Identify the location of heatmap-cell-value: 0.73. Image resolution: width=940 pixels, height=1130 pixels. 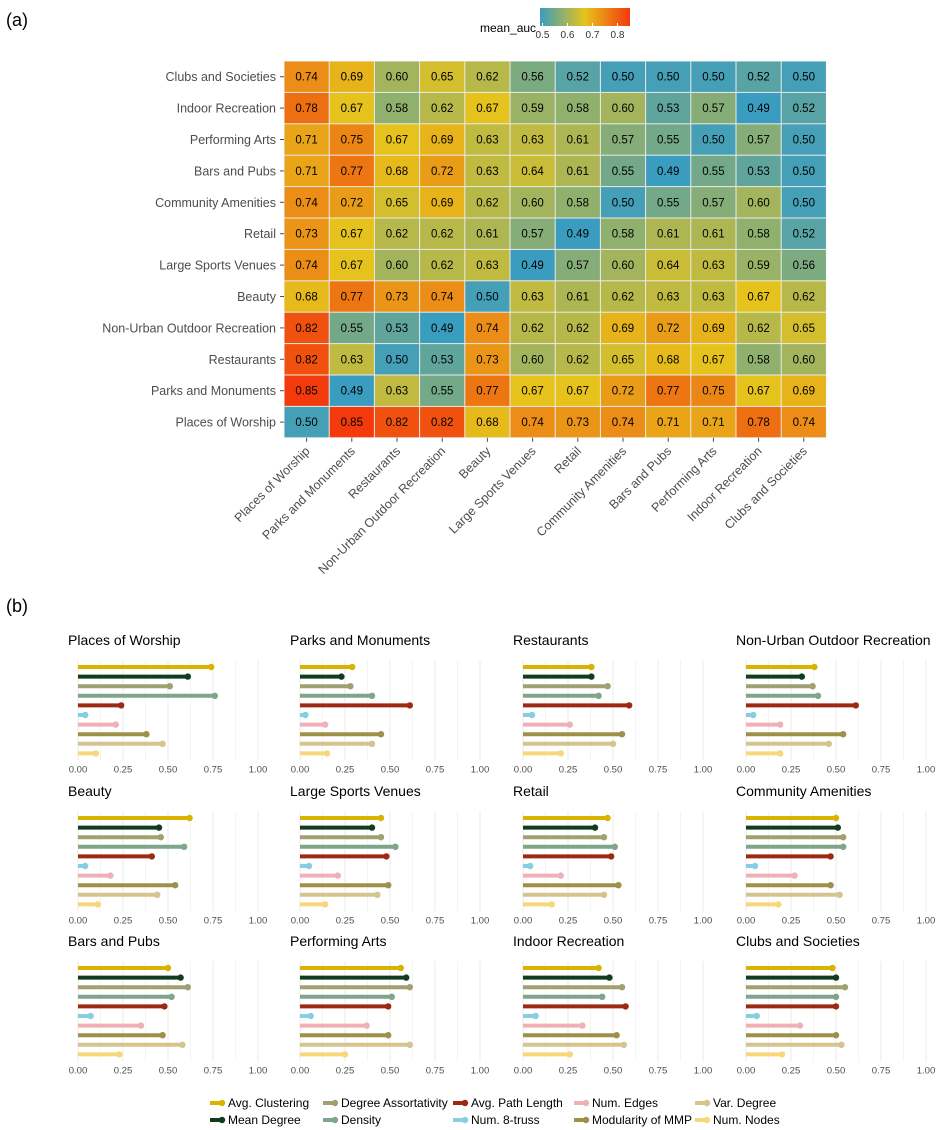
(306, 235).